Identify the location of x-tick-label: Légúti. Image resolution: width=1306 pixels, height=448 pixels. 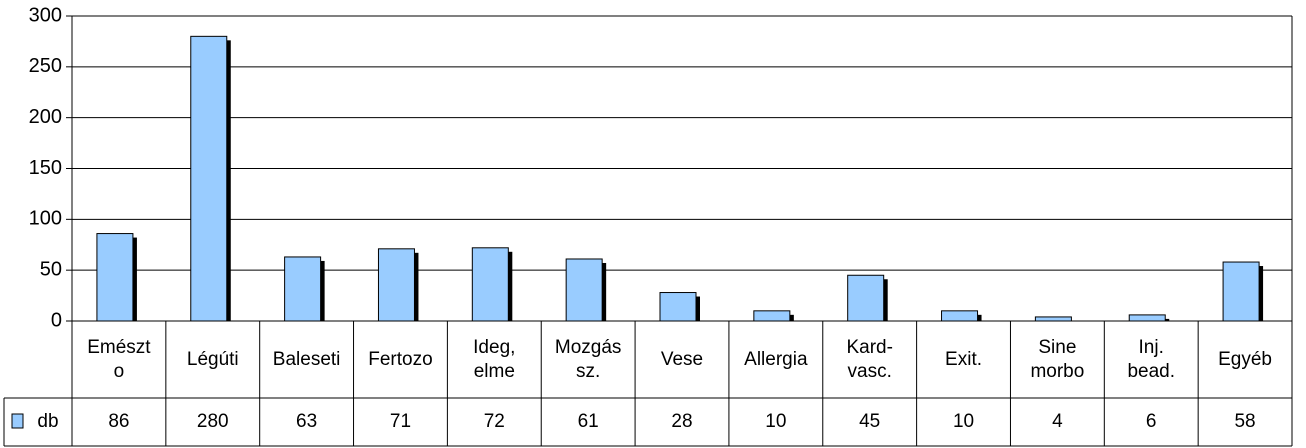
(212, 359).